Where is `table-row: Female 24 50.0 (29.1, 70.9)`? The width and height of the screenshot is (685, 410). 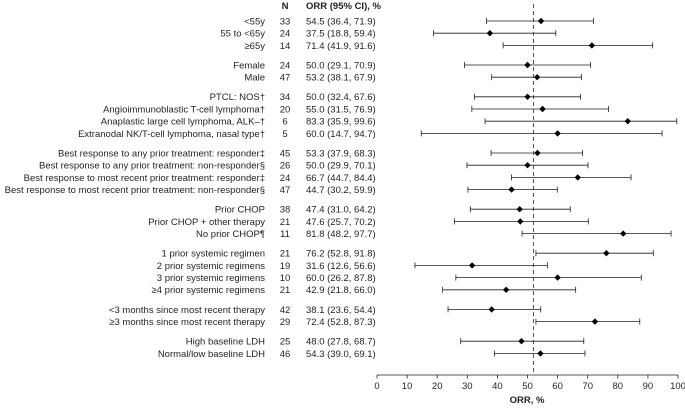
table-row: Female 24 50.0 (29.1, 70.9) is located at coordinates (412, 65).